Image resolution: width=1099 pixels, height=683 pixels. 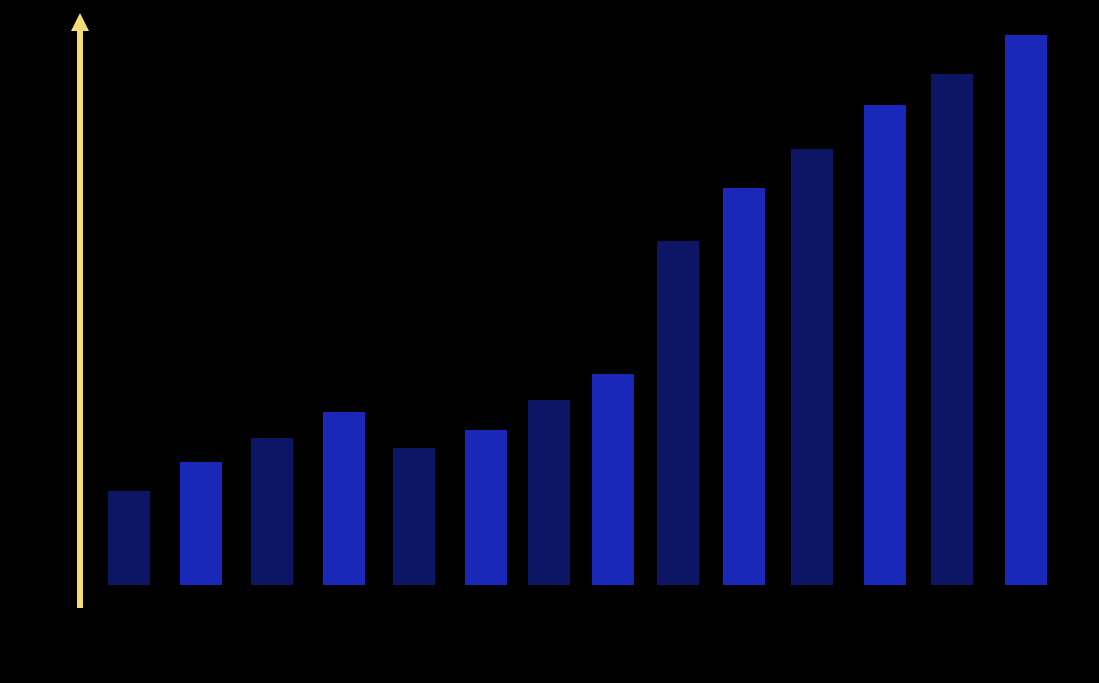 What do you see at coordinates (80, 318) in the screenshot?
I see `y-axis-line` at bounding box center [80, 318].